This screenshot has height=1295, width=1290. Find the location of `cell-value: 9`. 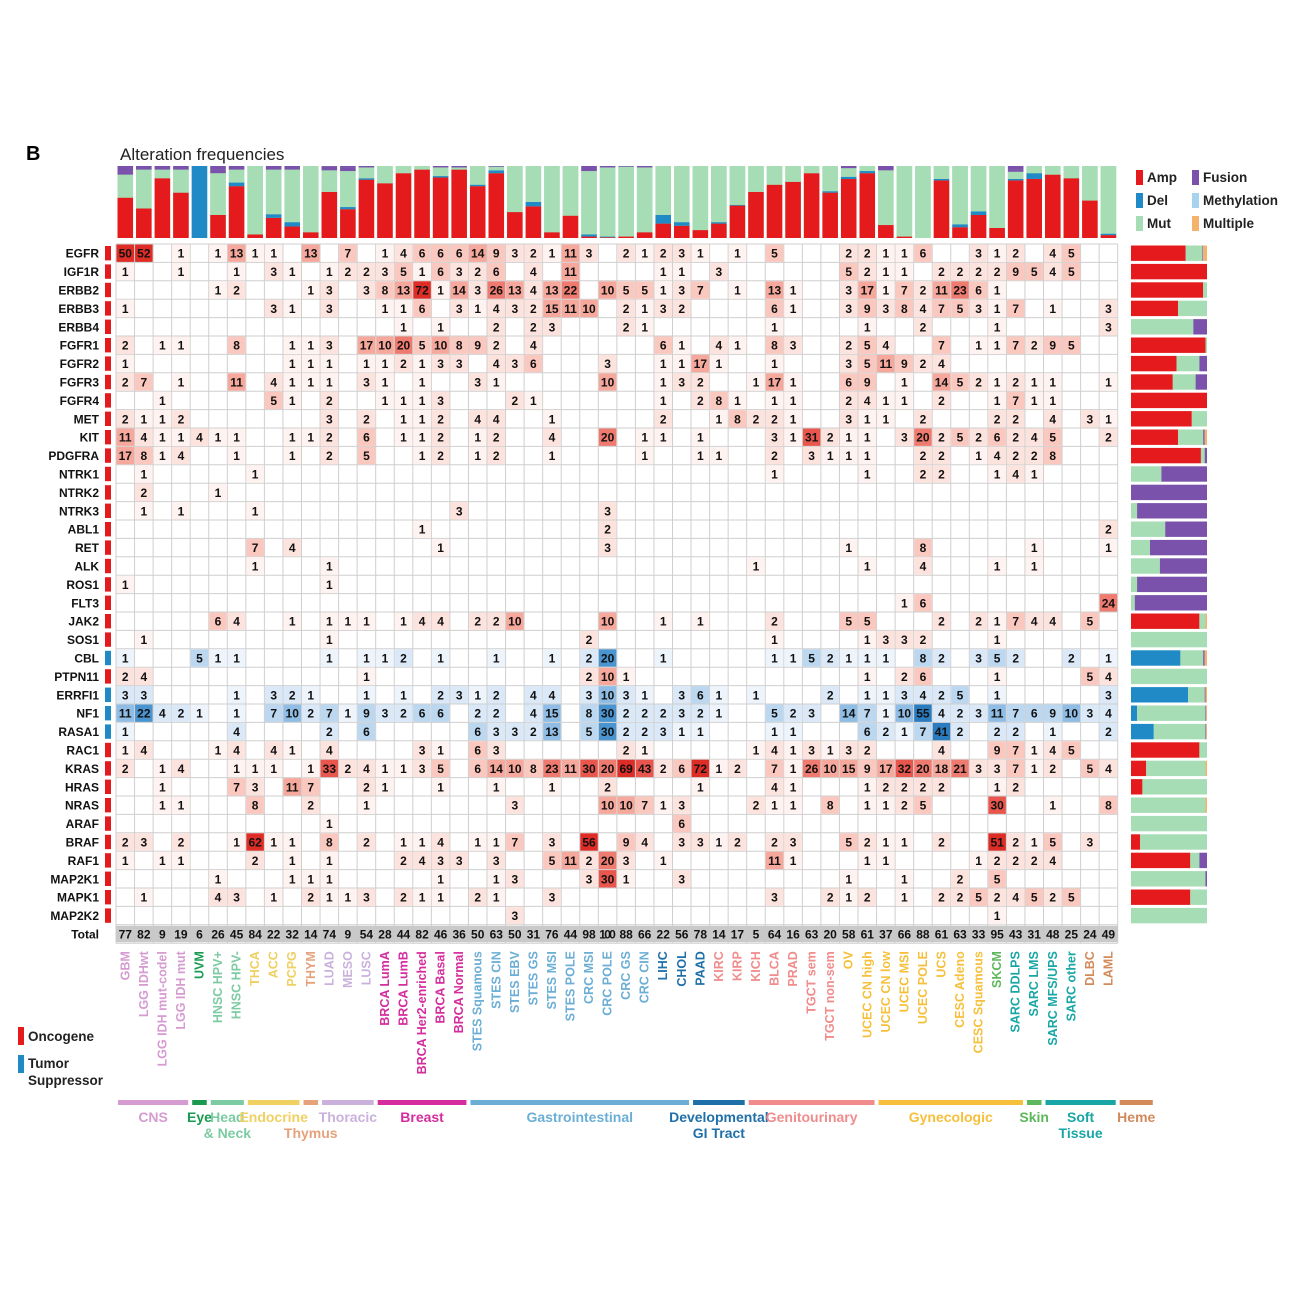

cell-value: 9 is located at coordinates (1052, 346).